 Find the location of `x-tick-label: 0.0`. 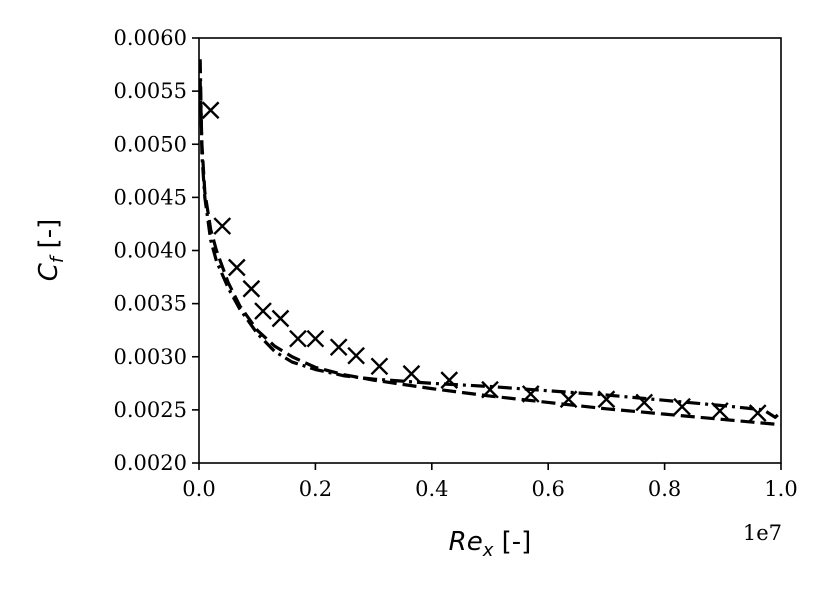

x-tick-label: 0.0 is located at coordinates (198, 489).